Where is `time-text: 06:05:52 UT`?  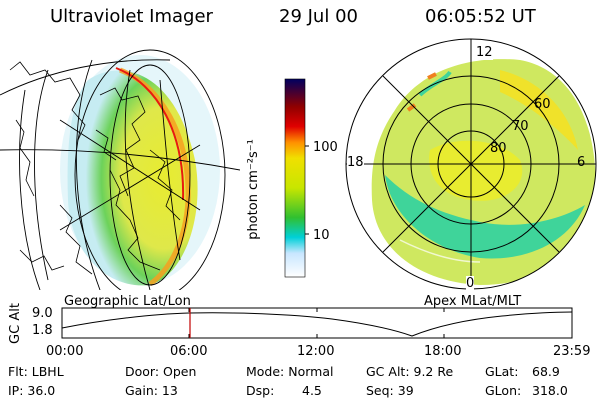 time-text: 06:05:52 UT is located at coordinates (480, 16).